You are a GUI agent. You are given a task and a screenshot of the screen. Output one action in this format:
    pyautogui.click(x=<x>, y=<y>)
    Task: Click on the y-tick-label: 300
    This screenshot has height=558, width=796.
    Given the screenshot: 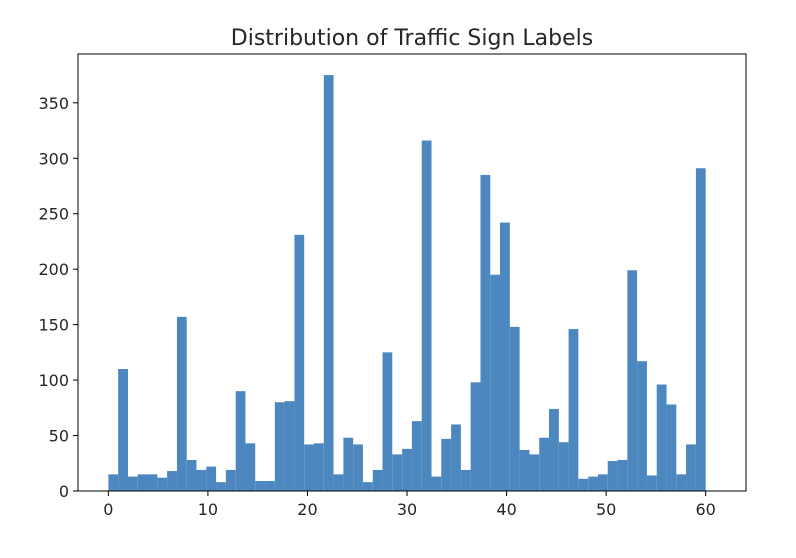 What is the action you would take?
    pyautogui.click(x=53, y=158)
    